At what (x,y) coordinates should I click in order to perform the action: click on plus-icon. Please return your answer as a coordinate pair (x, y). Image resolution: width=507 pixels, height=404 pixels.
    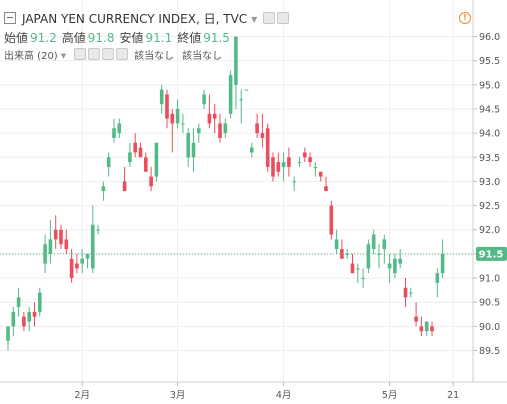
    Looking at the image, I should click on (108, 54).